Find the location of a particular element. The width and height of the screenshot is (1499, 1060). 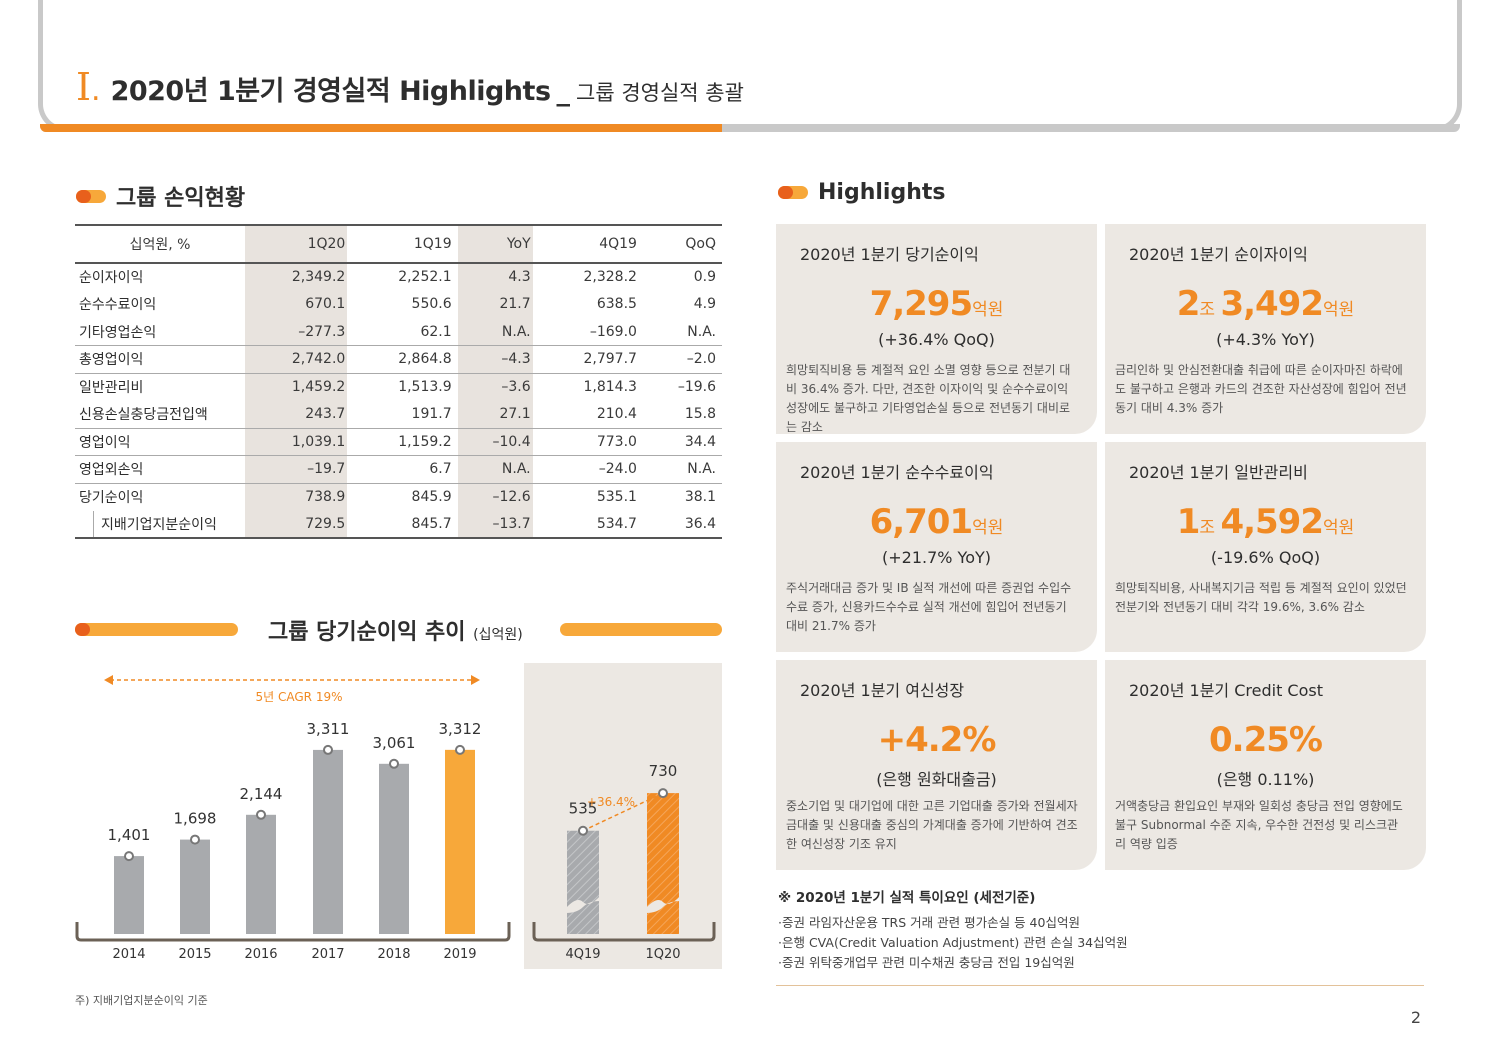

table-cell: 2,797.7 is located at coordinates (589, 359).